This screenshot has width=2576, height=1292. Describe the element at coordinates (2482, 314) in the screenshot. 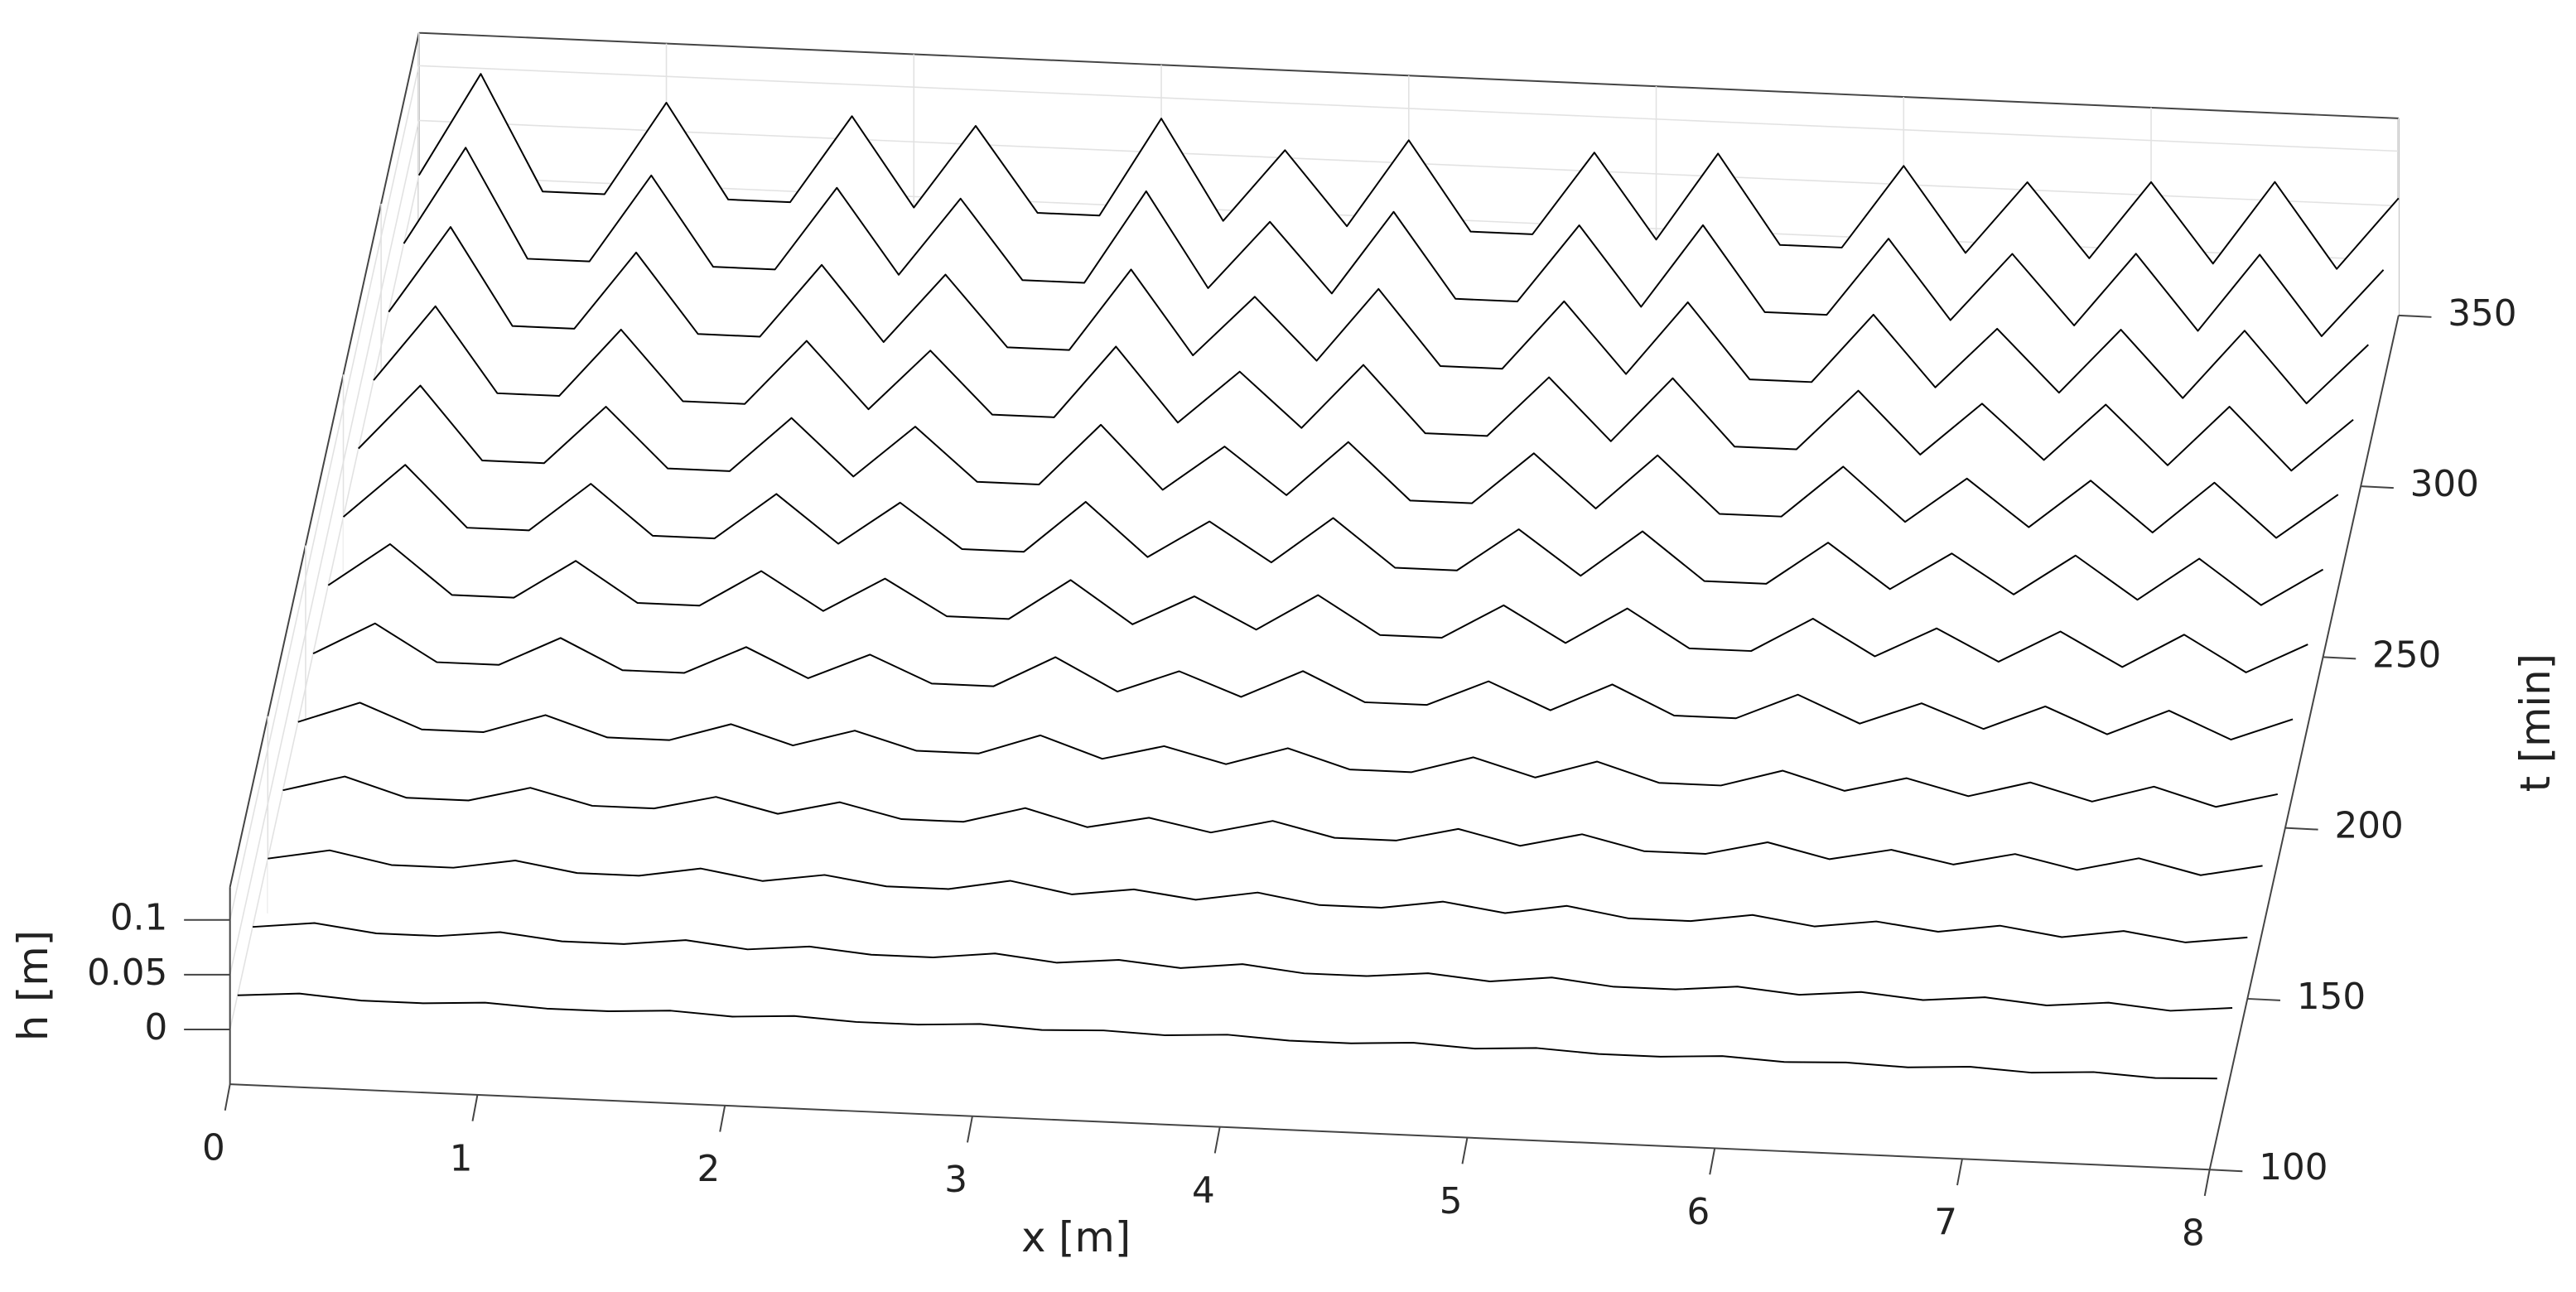

I see `y-tick-label: 350` at that location.